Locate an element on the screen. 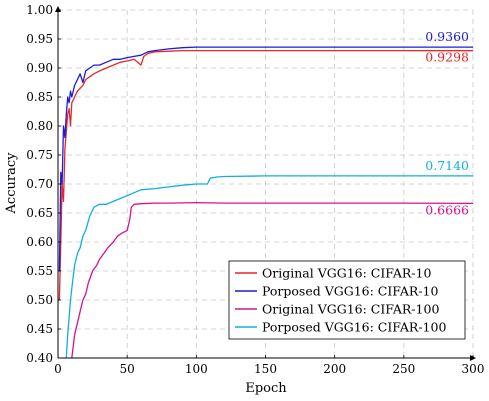 This screenshot has height=401, width=489. y-tick-label: 0.75 is located at coordinates (39, 155).